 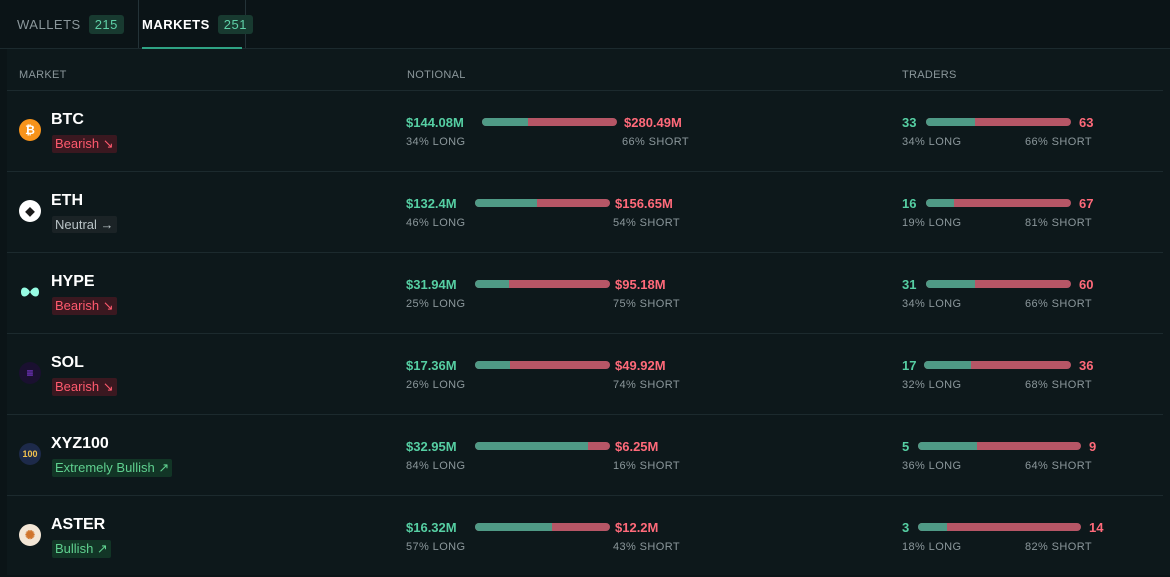 What do you see at coordinates (932, 547) in the screenshot?
I see `traders-long-pct: 18% LONG` at bounding box center [932, 547].